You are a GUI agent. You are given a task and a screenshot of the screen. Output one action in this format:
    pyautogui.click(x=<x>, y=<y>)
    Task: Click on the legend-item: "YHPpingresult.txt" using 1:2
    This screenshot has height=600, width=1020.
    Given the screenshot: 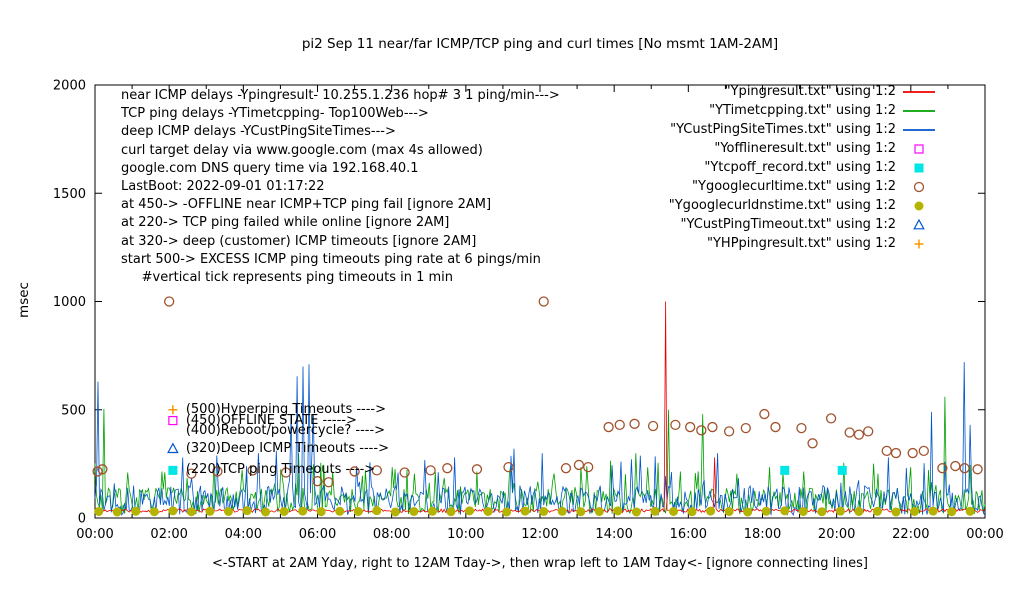 What is the action you would take?
    pyautogui.click(x=802, y=243)
    